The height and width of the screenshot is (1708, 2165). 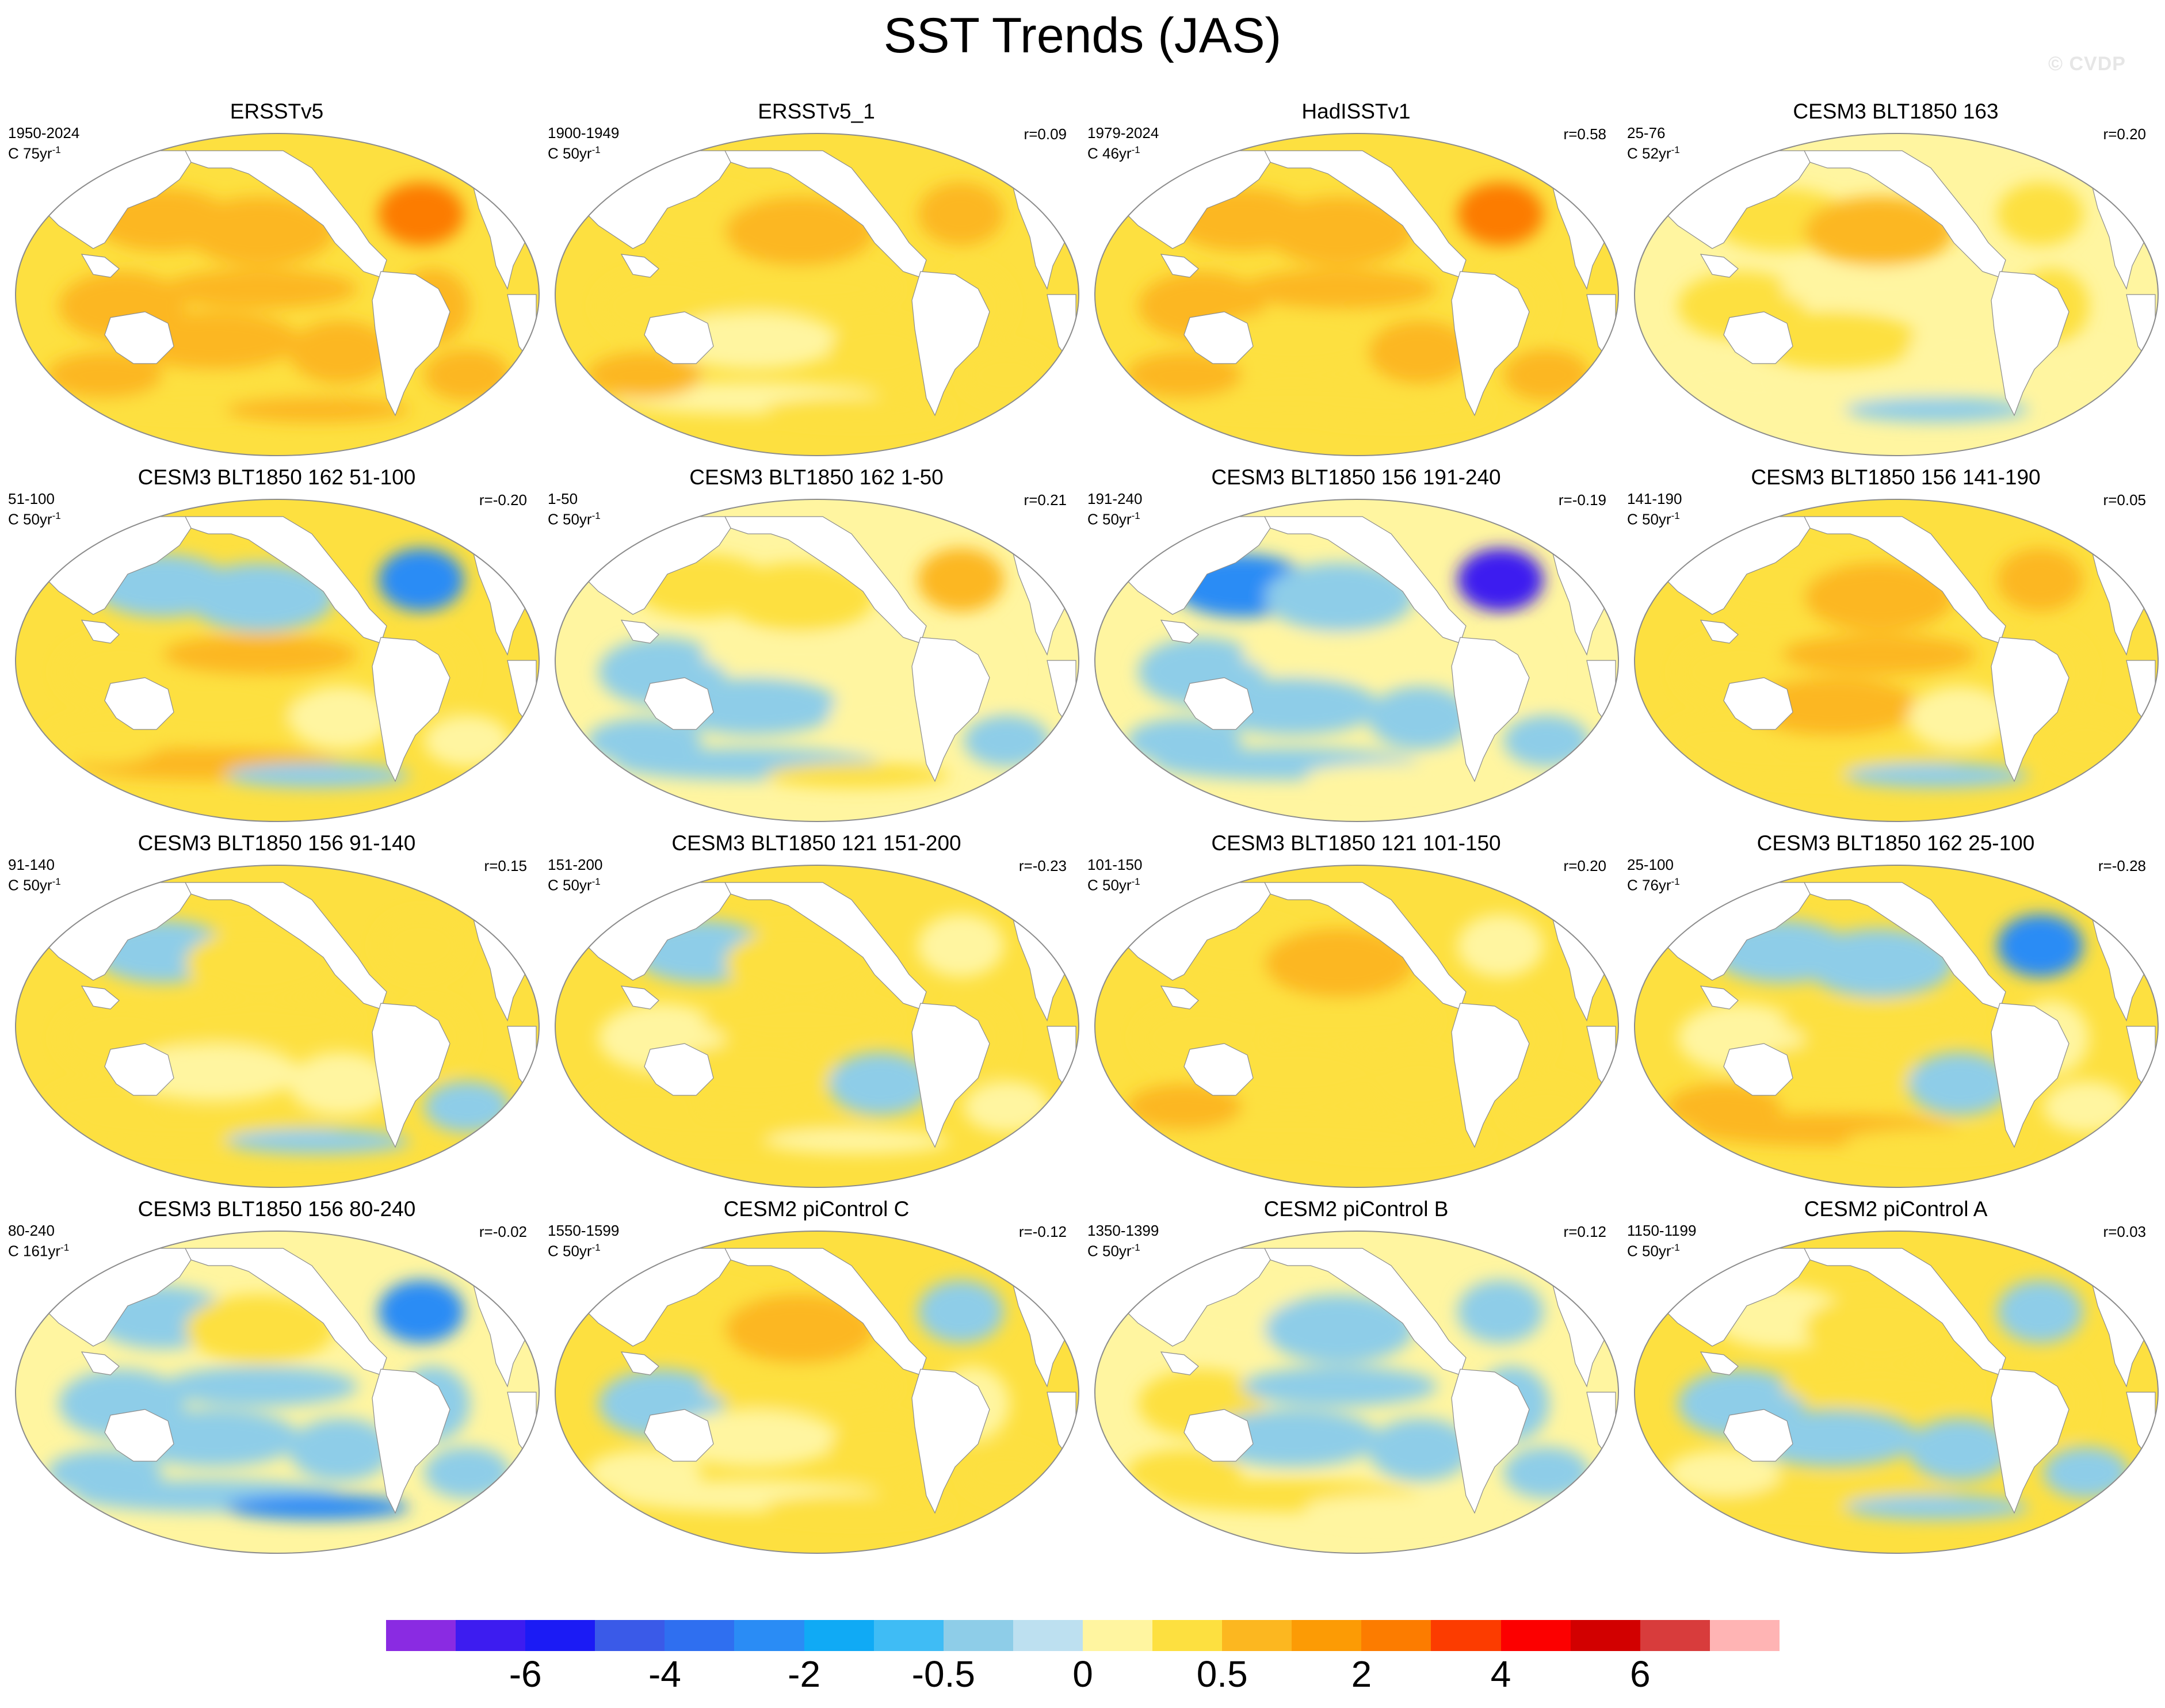 I want to click on colorbar-label: 0, so click(x=1082, y=1674).